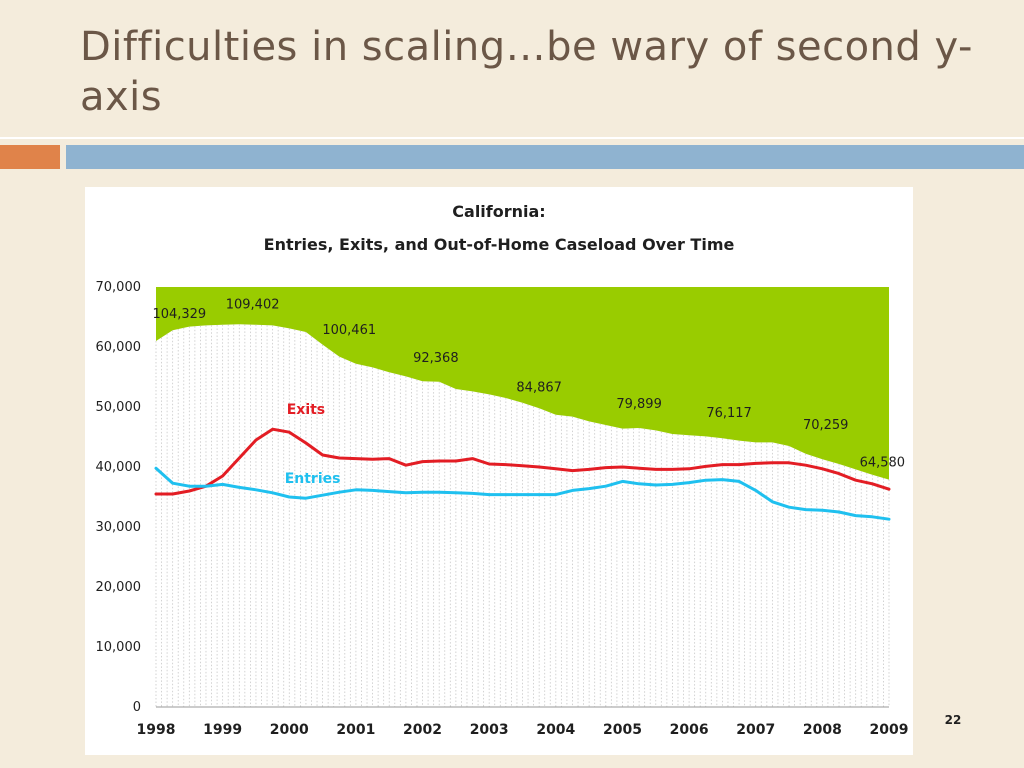 The width and height of the screenshot is (1024, 768). Describe the element at coordinates (489, 730) in the screenshot. I see `x-tick-label: 2003` at that location.